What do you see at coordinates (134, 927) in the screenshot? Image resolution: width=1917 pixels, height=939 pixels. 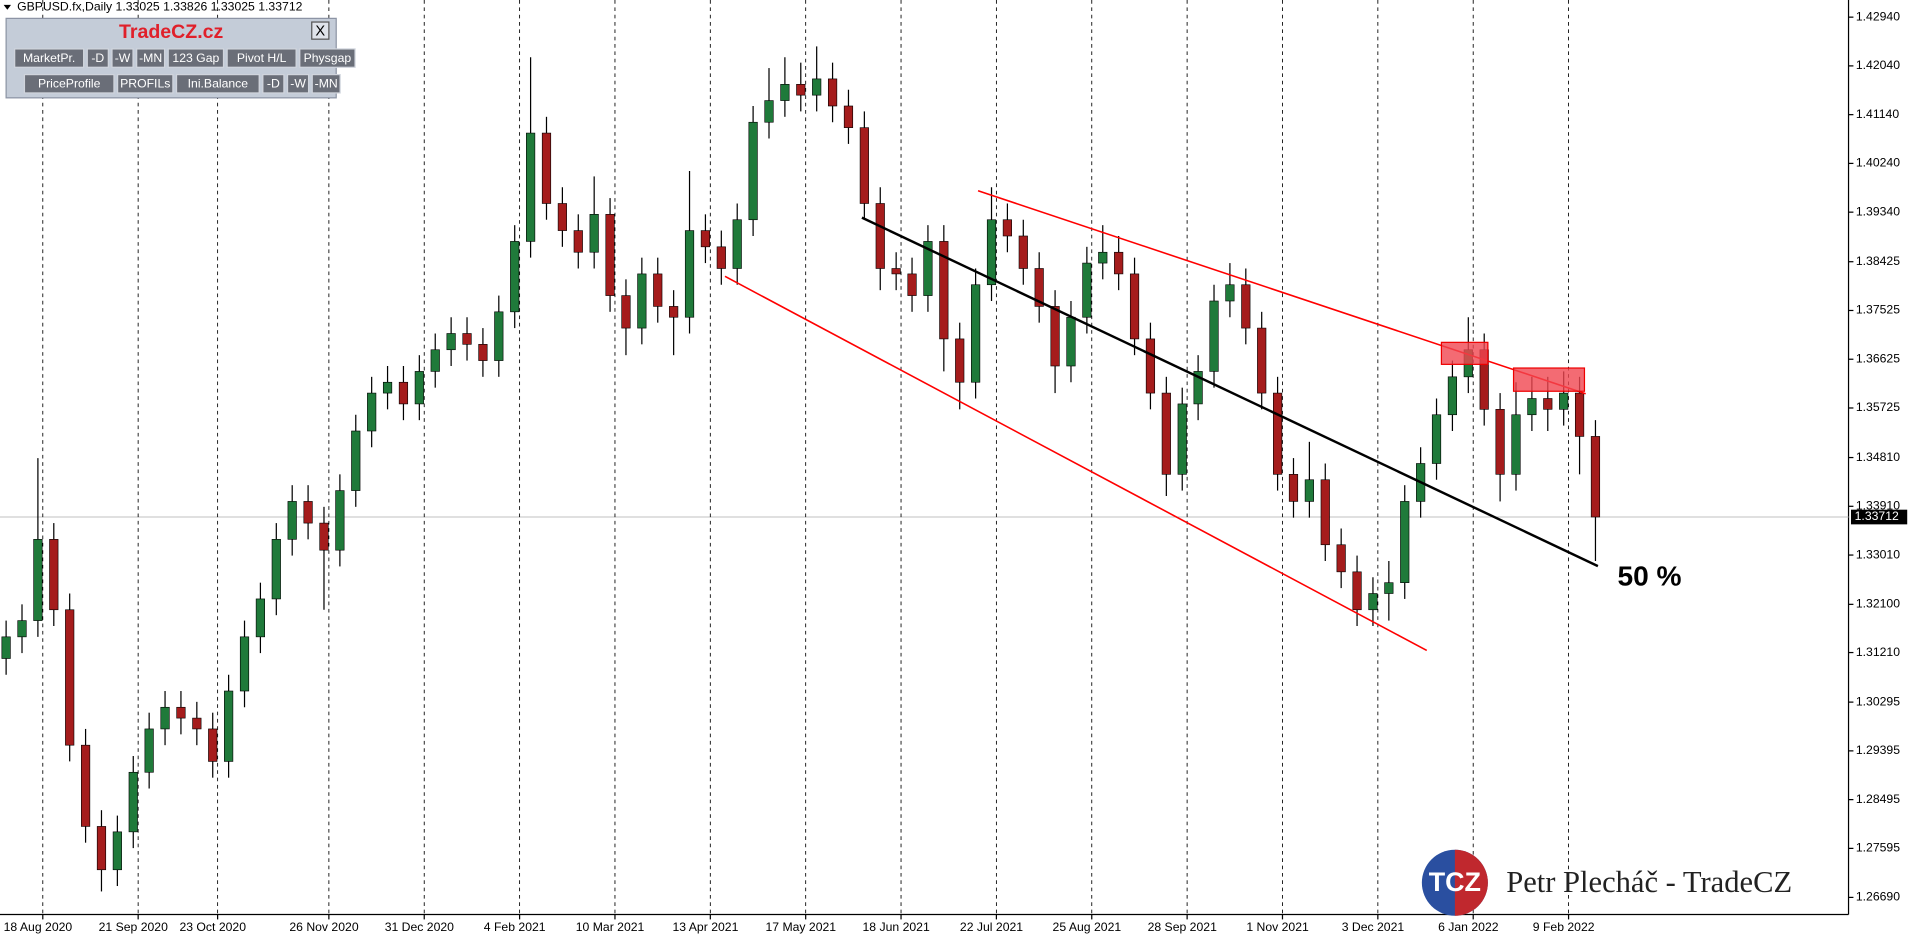 I see `x-tick-label: 21 Sep 2020` at bounding box center [134, 927].